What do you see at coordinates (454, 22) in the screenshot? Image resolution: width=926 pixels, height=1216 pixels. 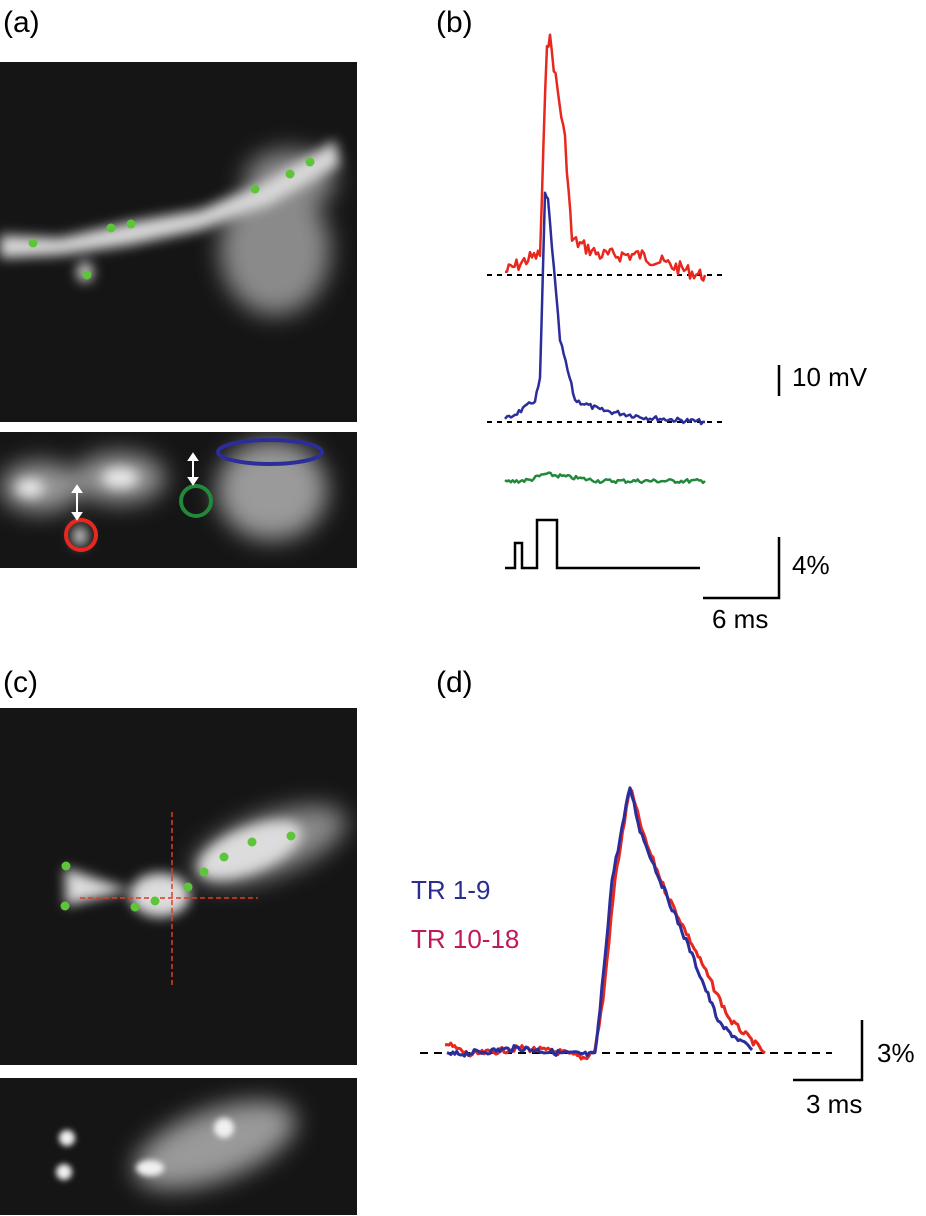 I see `panel-label: (b)` at bounding box center [454, 22].